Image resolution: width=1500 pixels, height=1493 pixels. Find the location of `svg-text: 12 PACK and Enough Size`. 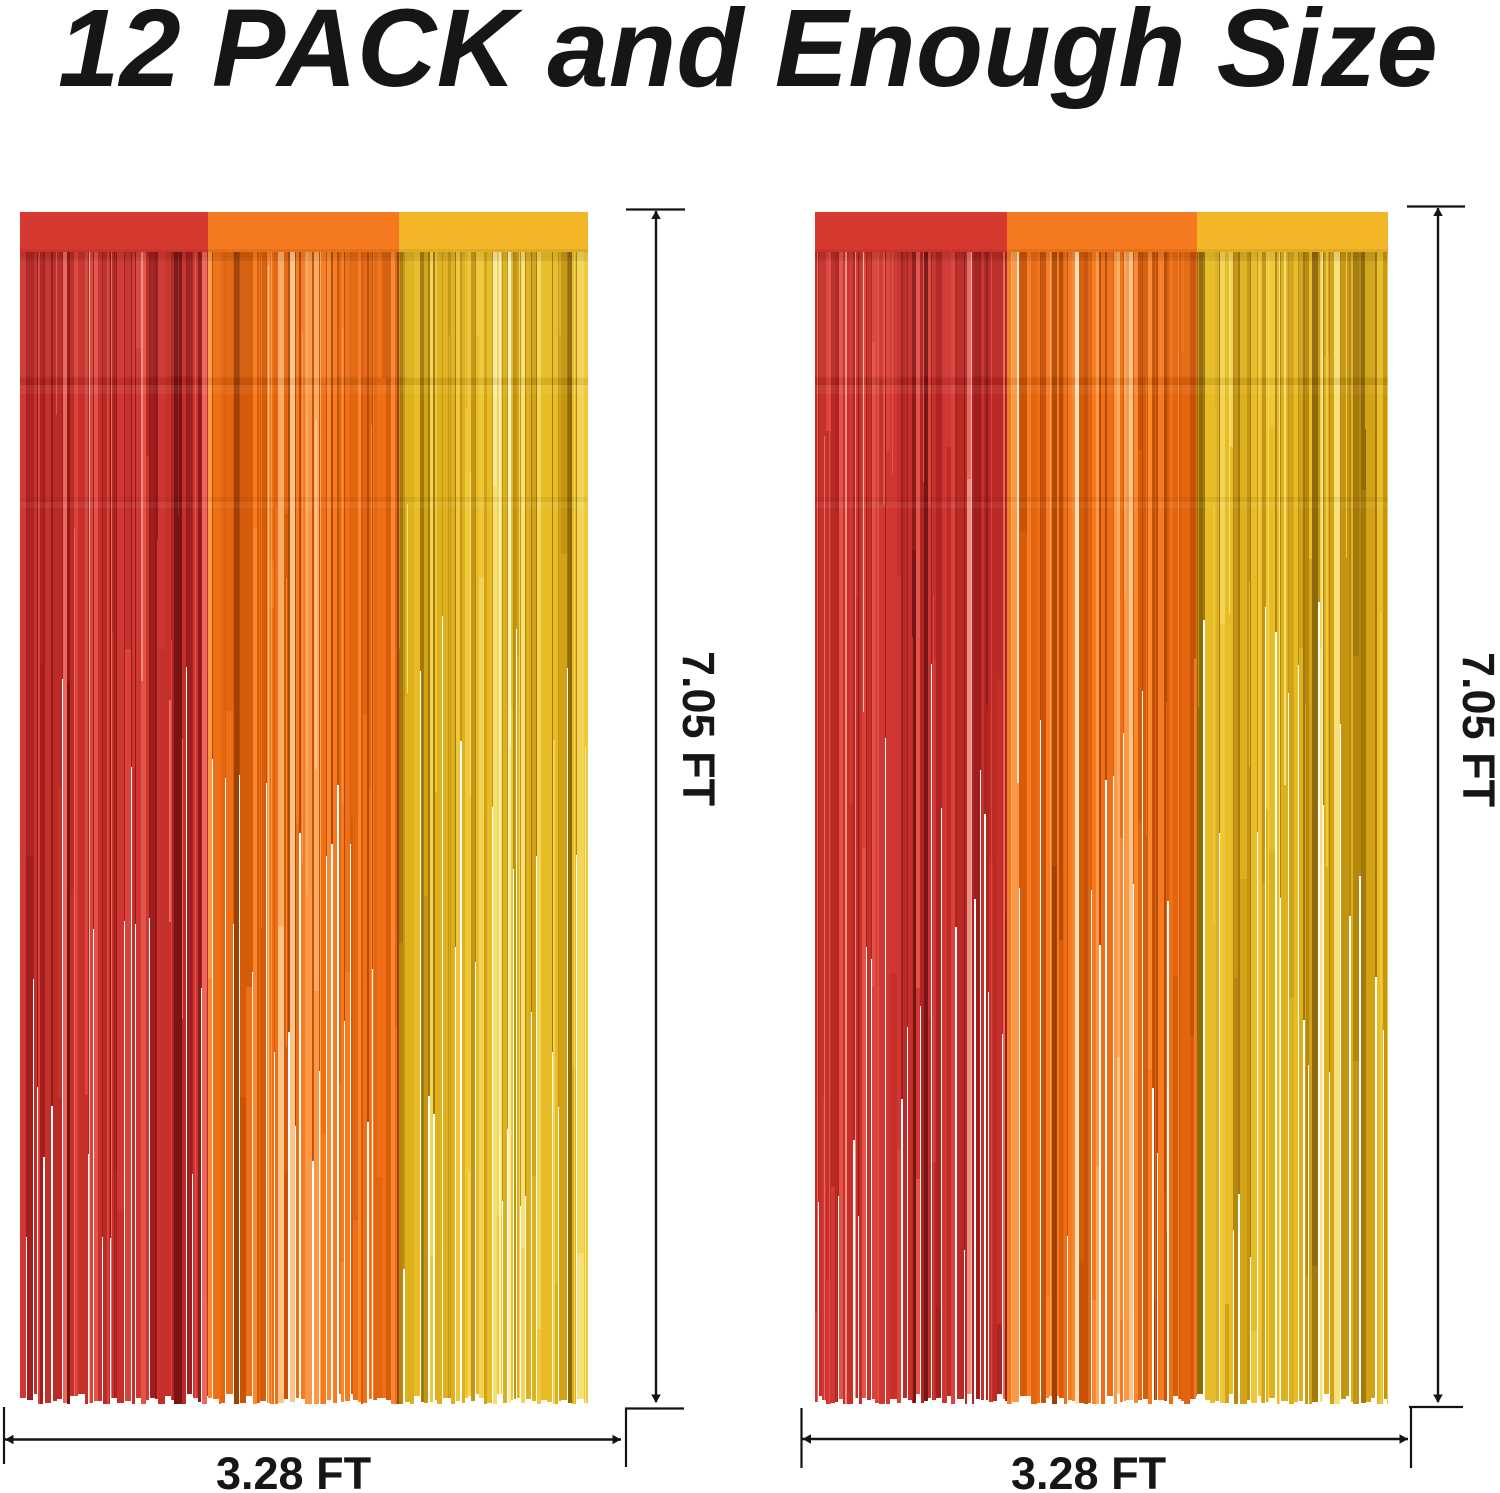

svg-text: 12 PACK and Enough Size is located at coordinates (748, 55).